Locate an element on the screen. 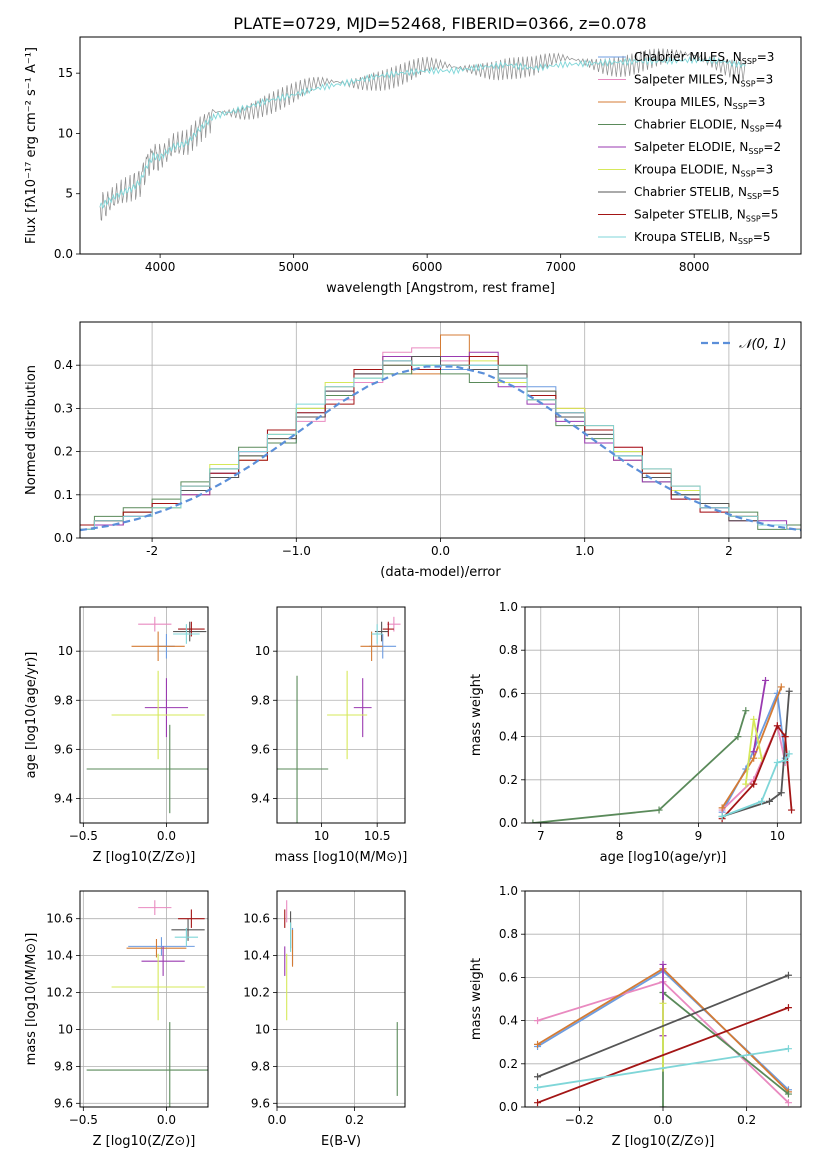 This screenshot has height=1170, width=819. x-axis-label: E(B-V) is located at coordinates (341, 1141).